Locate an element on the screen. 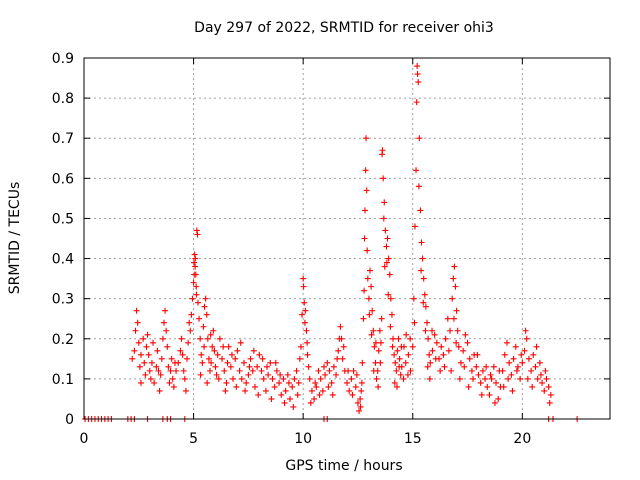  y-tick-label: 0.3 is located at coordinates (63, 300).